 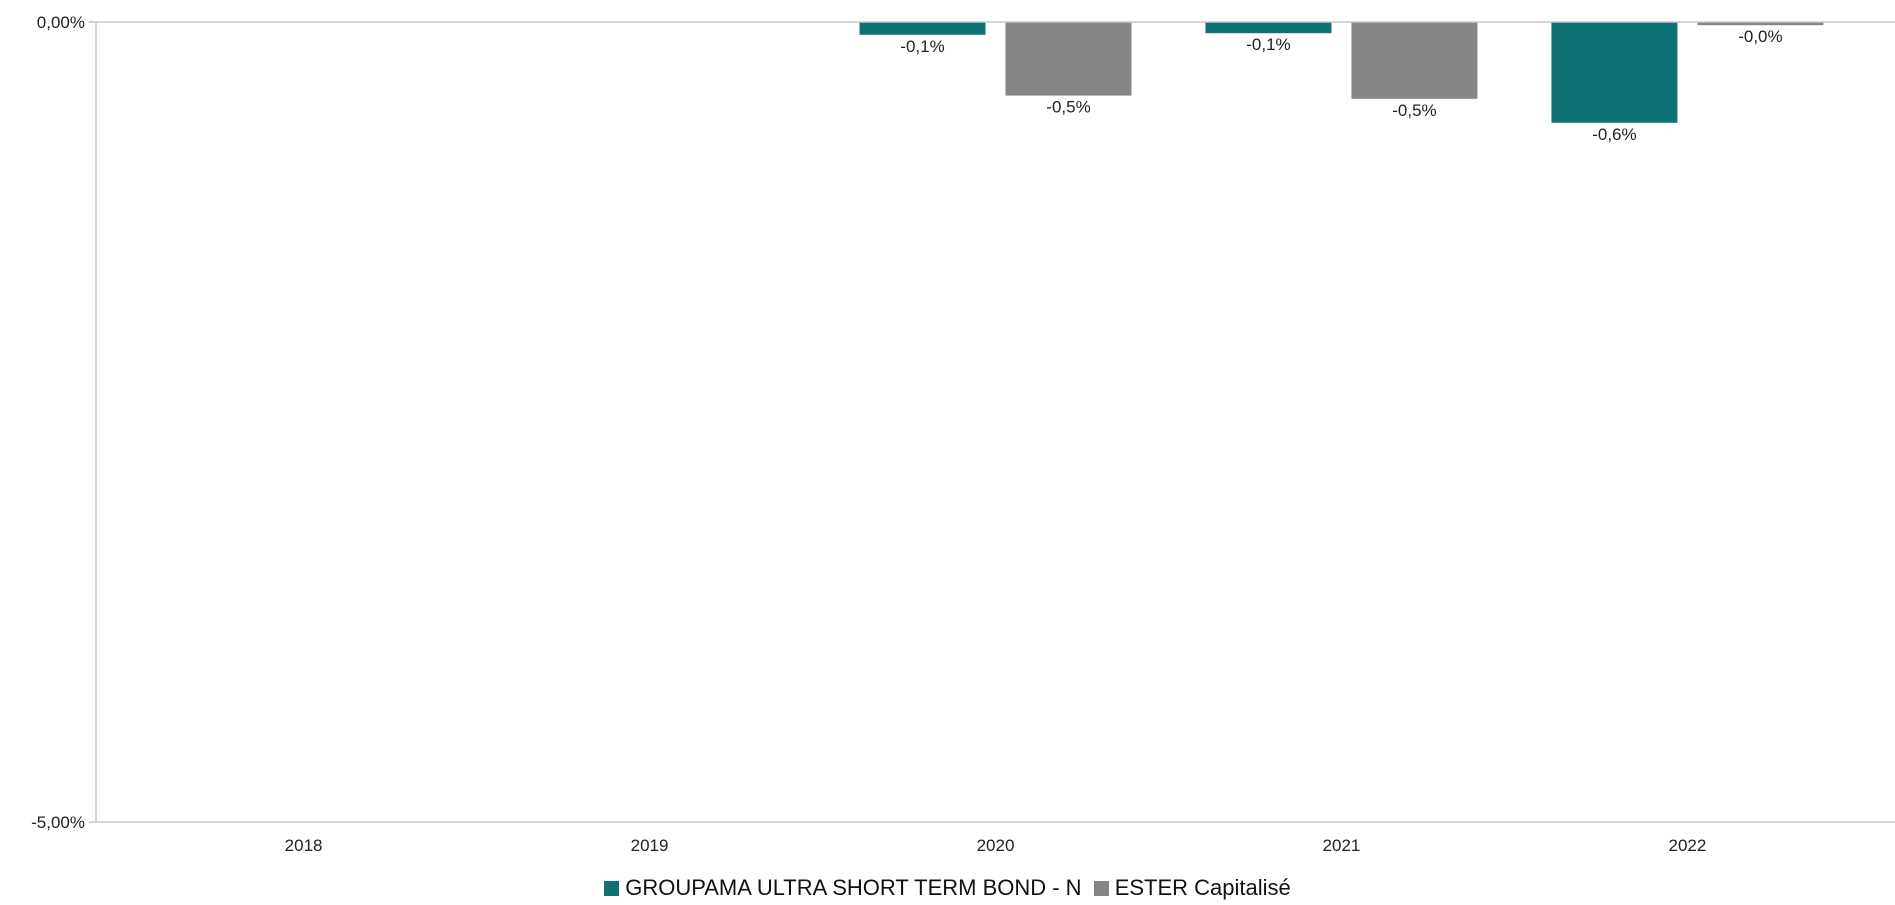 What do you see at coordinates (58, 822) in the screenshot?
I see `y-tick-label: -5,00%` at bounding box center [58, 822].